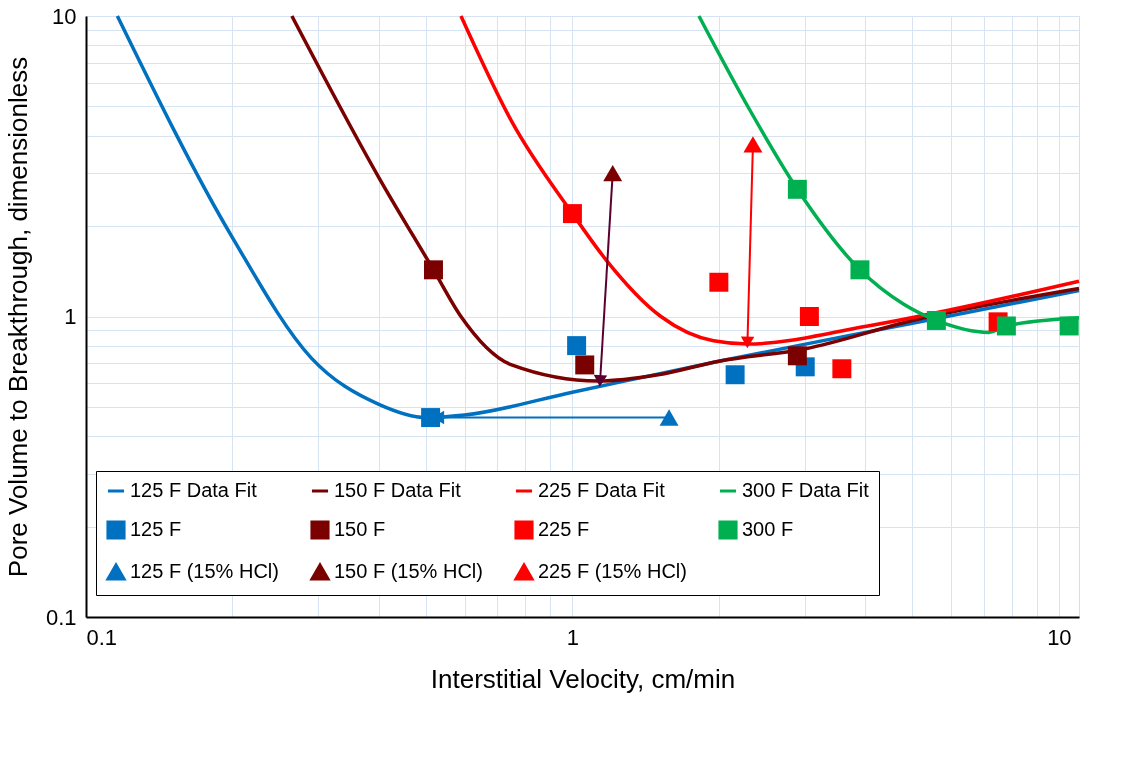 Image resolution: width=1125 pixels, height=775 pixels. What do you see at coordinates (583, 678) in the screenshot?
I see `x-axis-title: Interstitial Velocity, cm/min` at bounding box center [583, 678].